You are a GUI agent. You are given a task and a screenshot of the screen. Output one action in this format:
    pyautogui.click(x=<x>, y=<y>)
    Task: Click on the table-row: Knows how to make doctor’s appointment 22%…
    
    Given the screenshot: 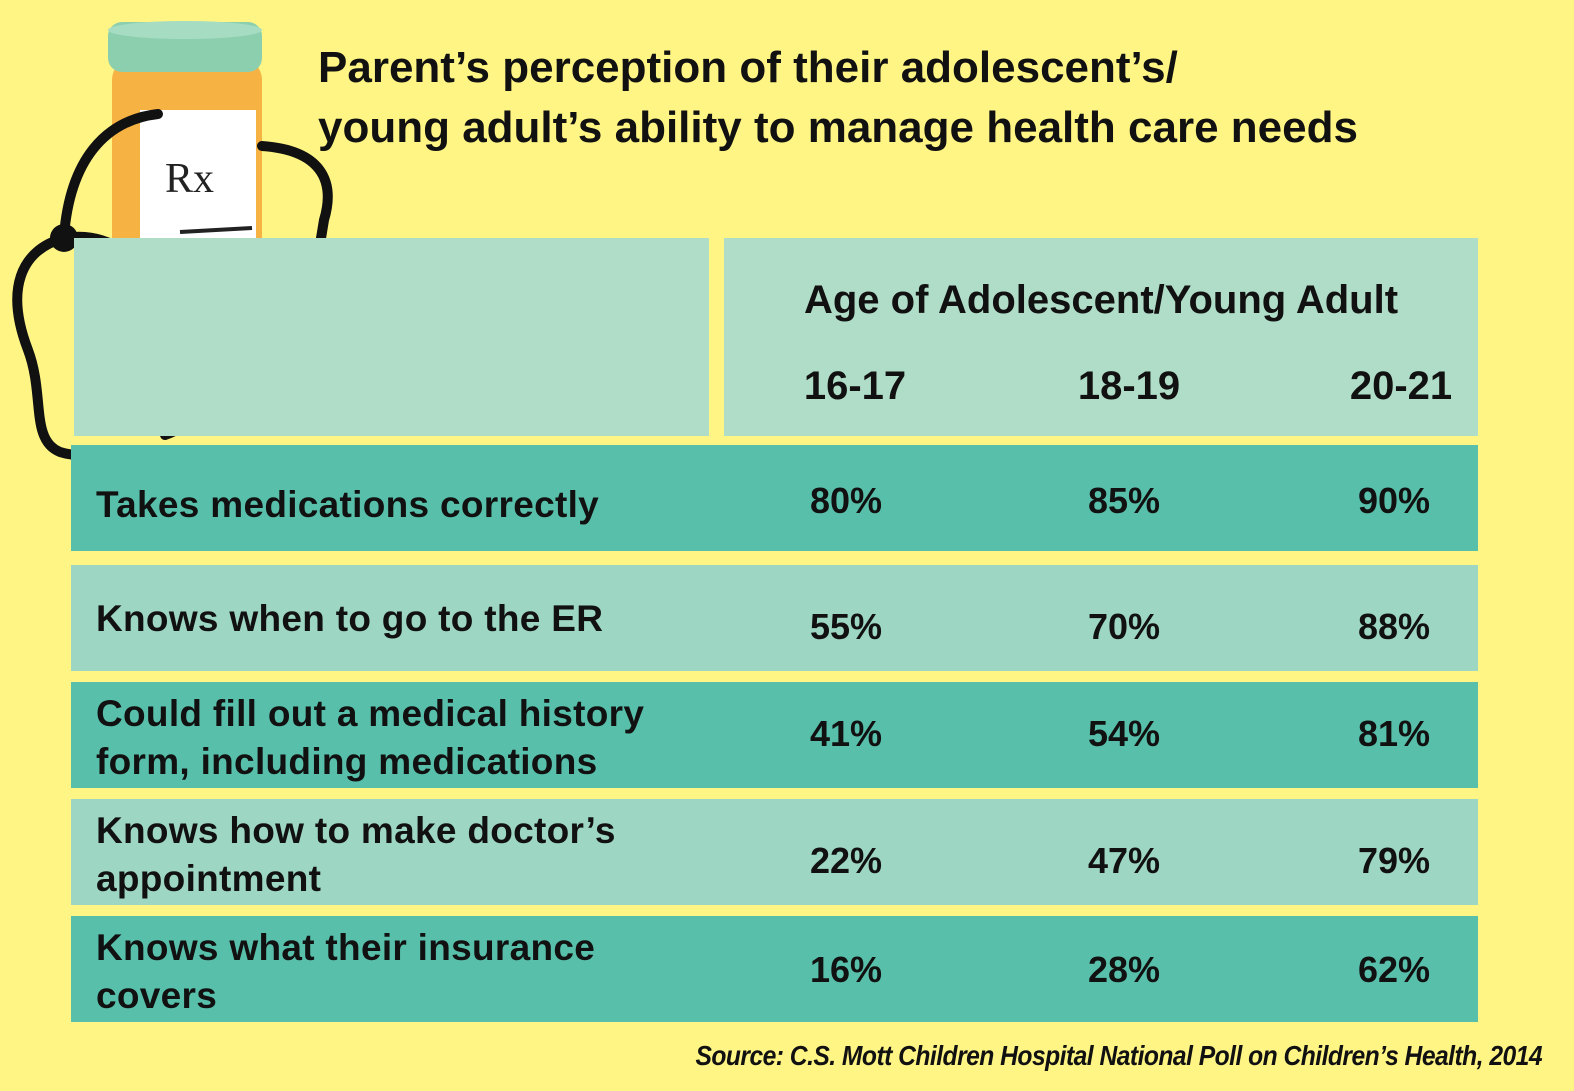 What is the action you would take?
    pyautogui.click(x=774, y=852)
    